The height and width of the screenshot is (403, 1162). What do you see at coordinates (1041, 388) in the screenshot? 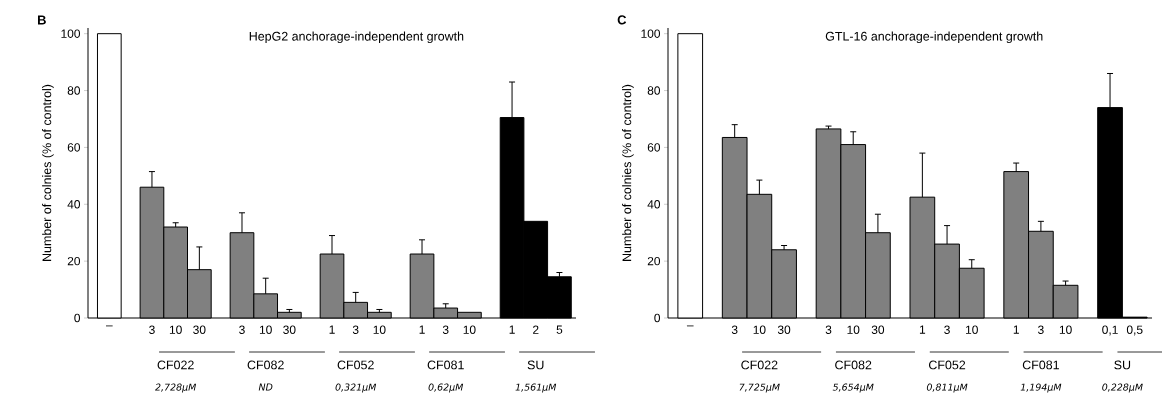
I see `text: 1,194μM` at bounding box center [1041, 388].